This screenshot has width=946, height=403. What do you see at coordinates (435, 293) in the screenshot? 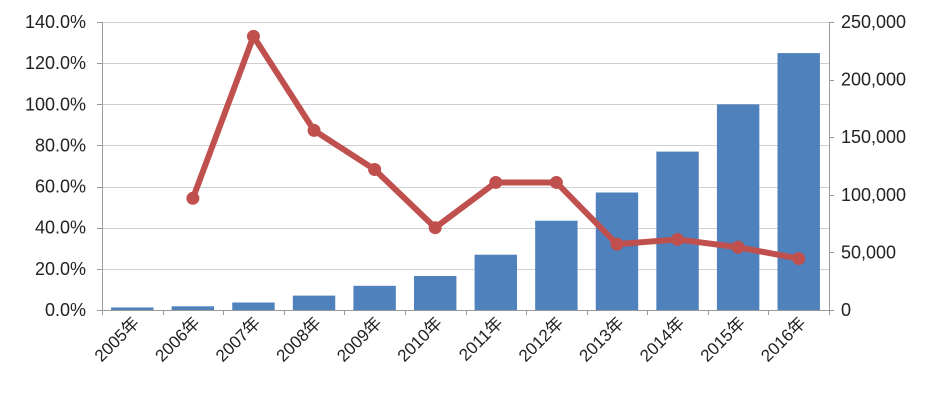
I see `bar-2010年` at bounding box center [435, 293].